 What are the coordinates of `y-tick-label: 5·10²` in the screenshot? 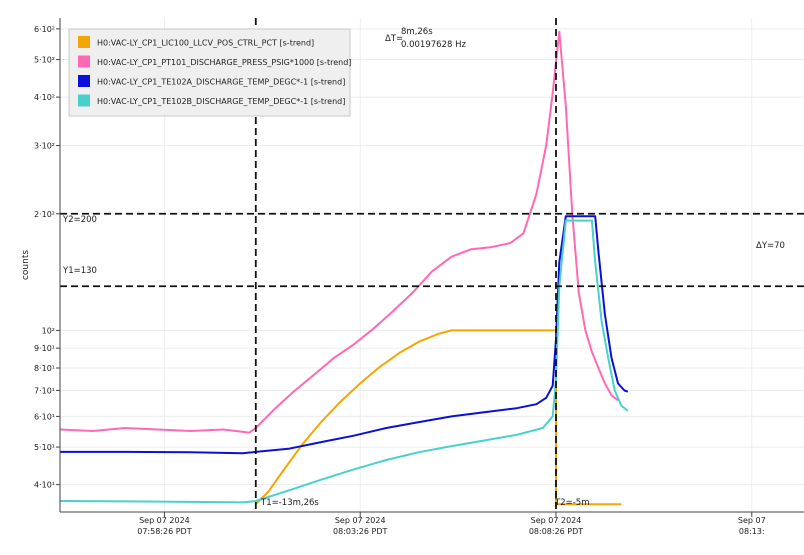 It's located at (44, 60).